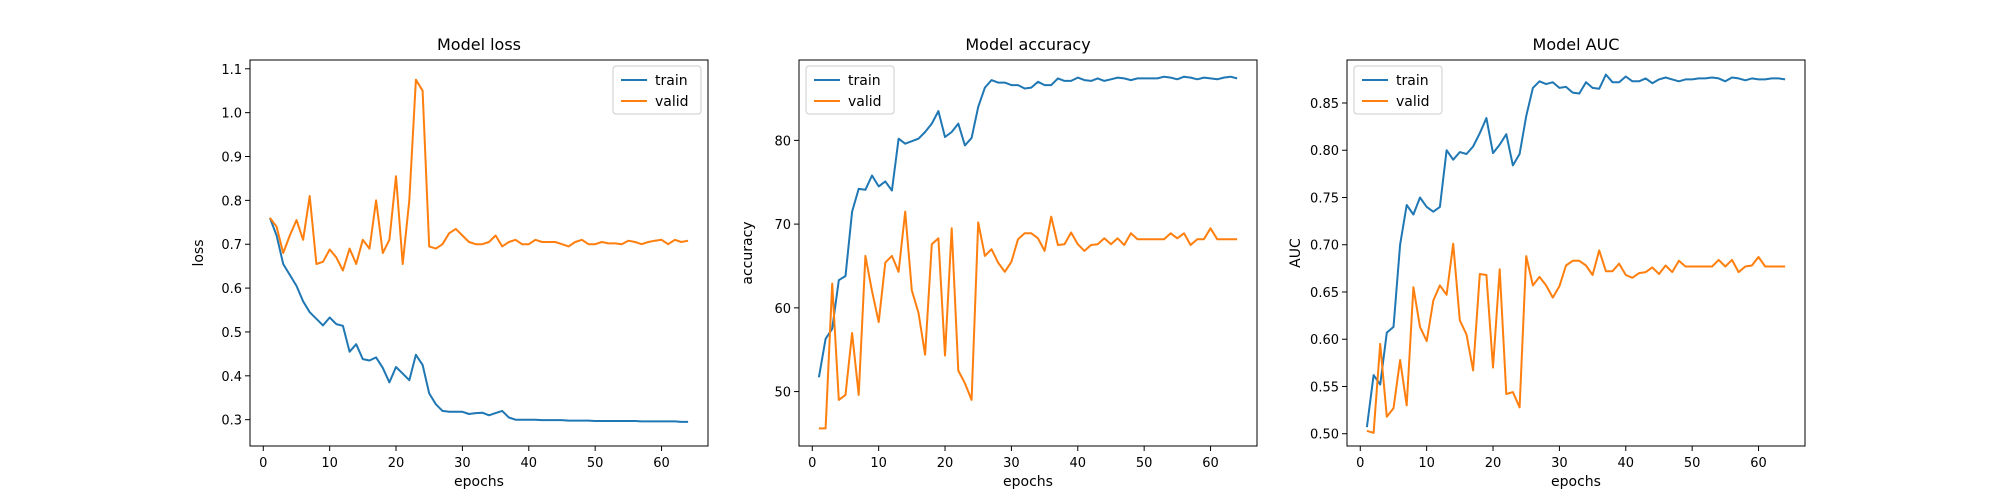  What do you see at coordinates (782, 393) in the screenshot?
I see `y-tick-label: 50` at bounding box center [782, 393].